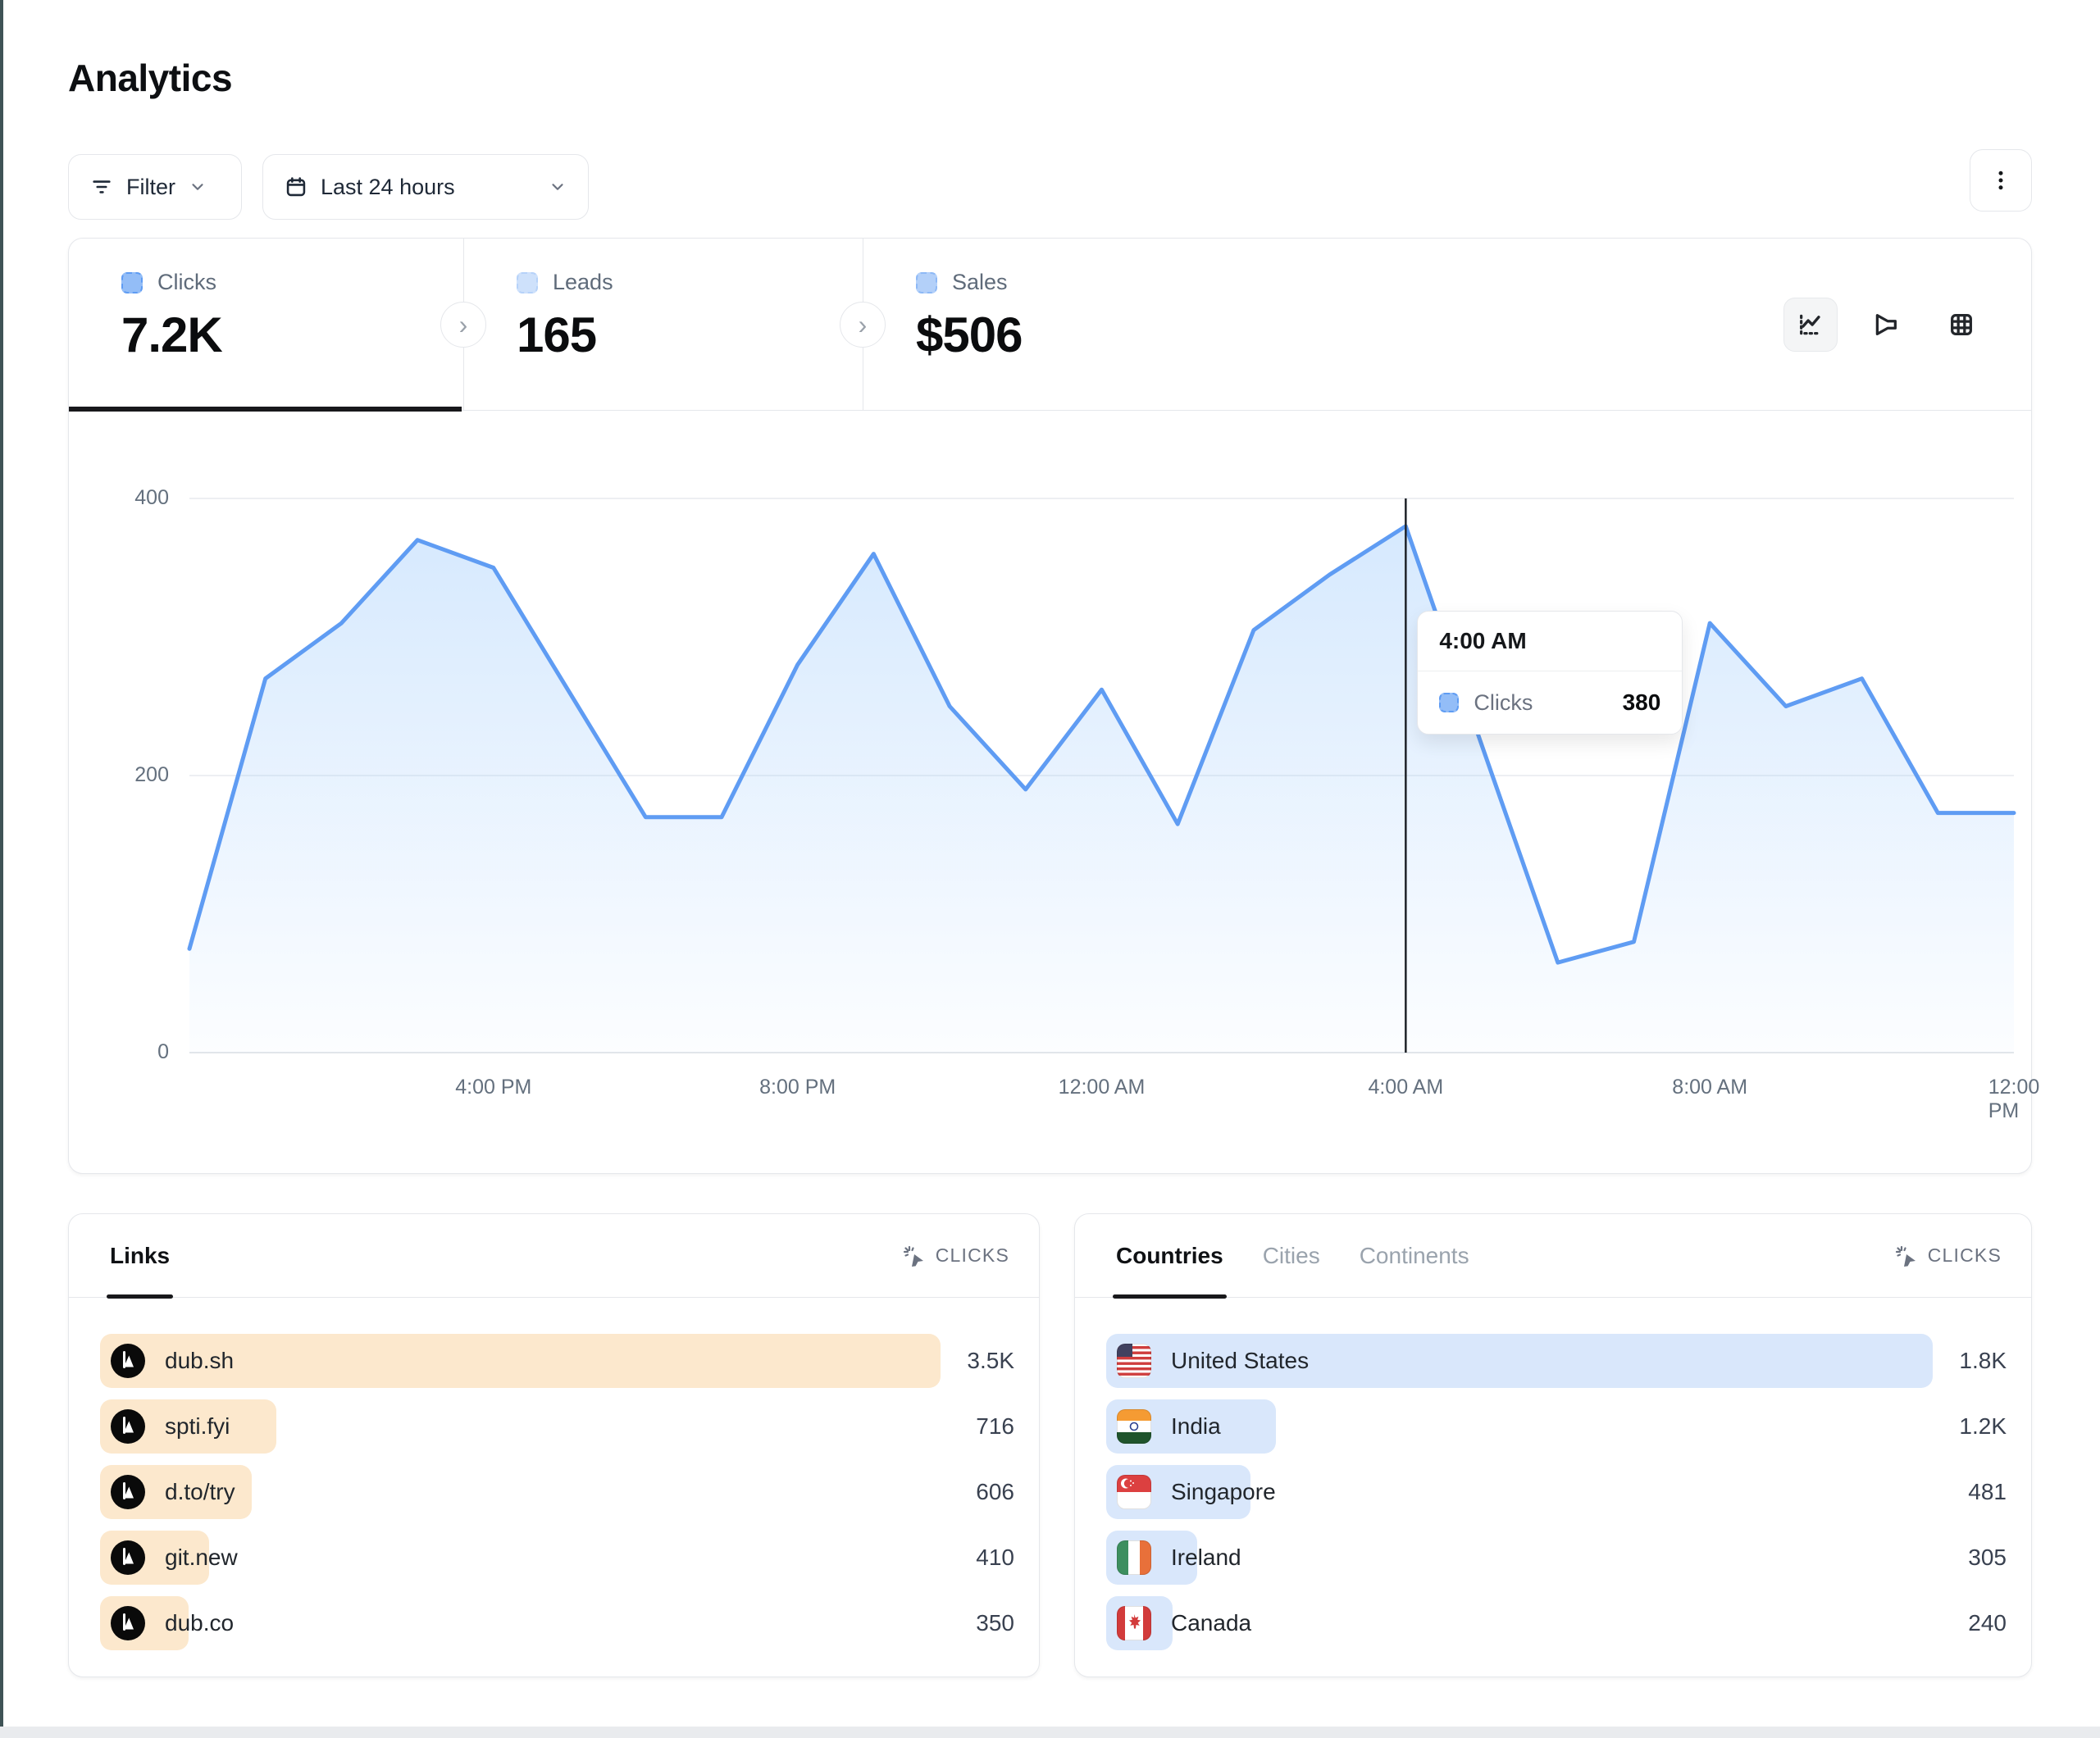  What do you see at coordinates (200, 1623) in the screenshot?
I see `row-label: dub.co` at bounding box center [200, 1623].